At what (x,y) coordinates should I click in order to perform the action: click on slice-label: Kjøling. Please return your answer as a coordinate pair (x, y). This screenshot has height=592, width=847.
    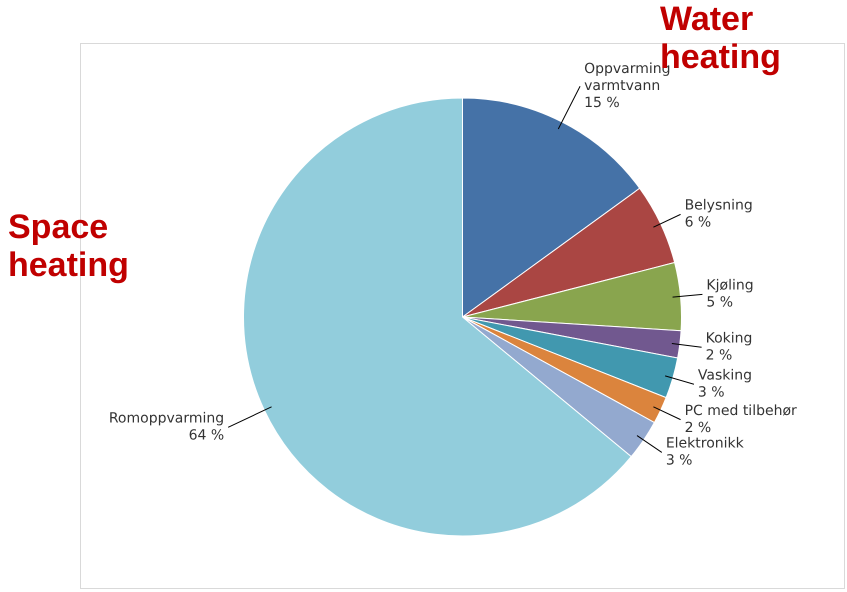
    Looking at the image, I should click on (730, 285).